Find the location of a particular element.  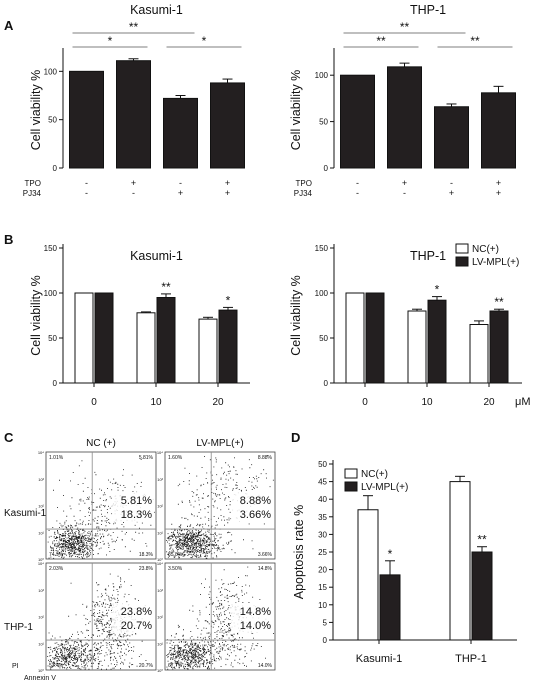

y-axis-label: Apoptosis rate % is located at coordinates (299, 552).